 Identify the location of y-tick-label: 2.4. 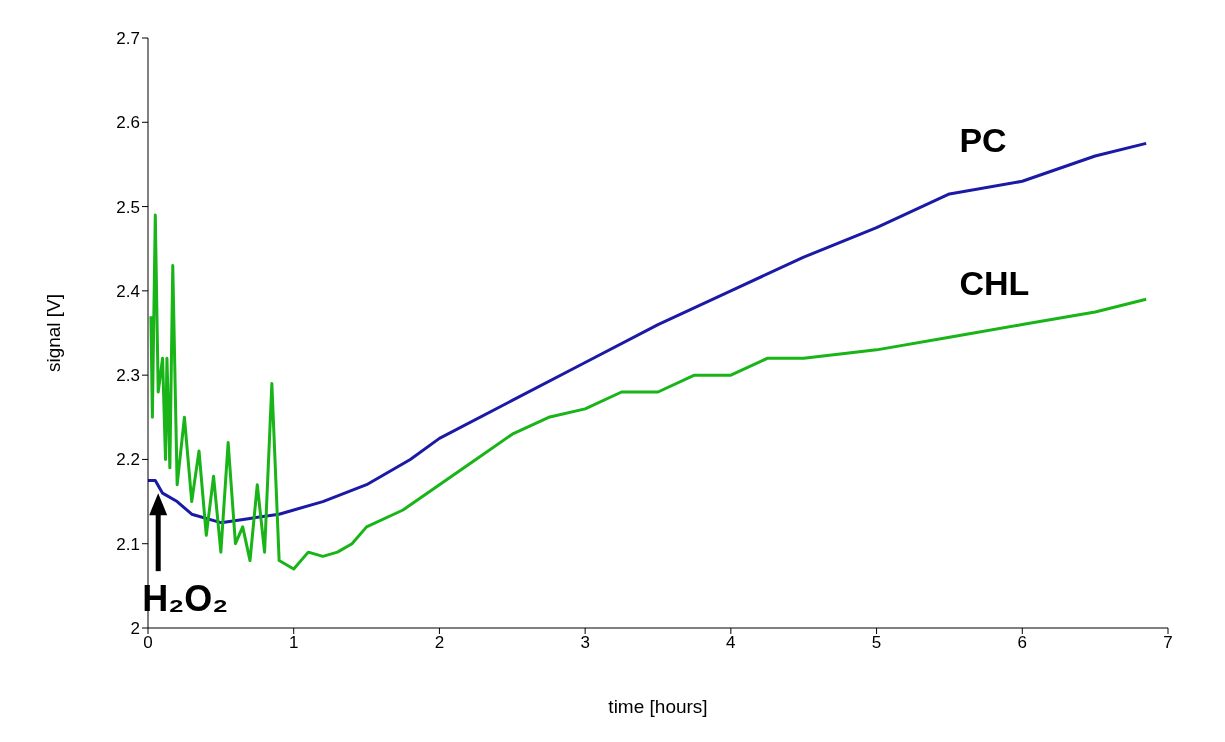
(128, 291).